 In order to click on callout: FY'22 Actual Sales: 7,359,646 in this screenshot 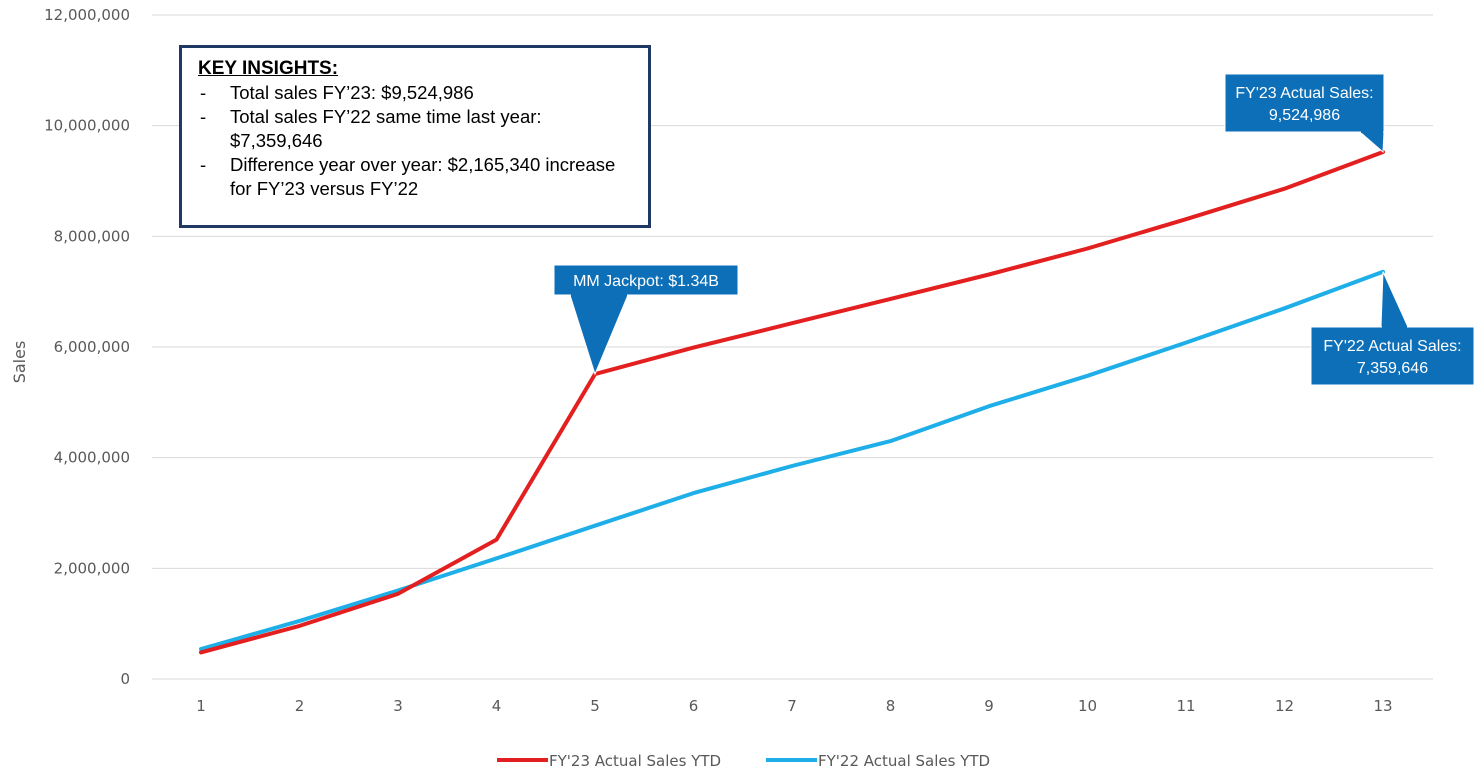, I will do `click(1392, 328)`.